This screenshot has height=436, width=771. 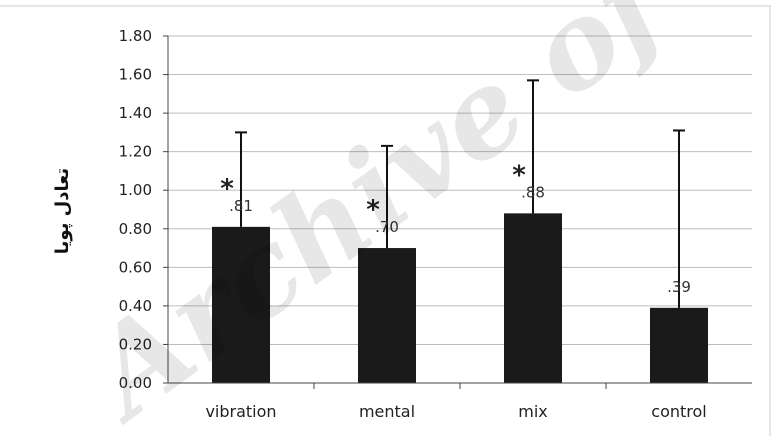 I want to click on data-label-control: .39, so click(x=679, y=287).